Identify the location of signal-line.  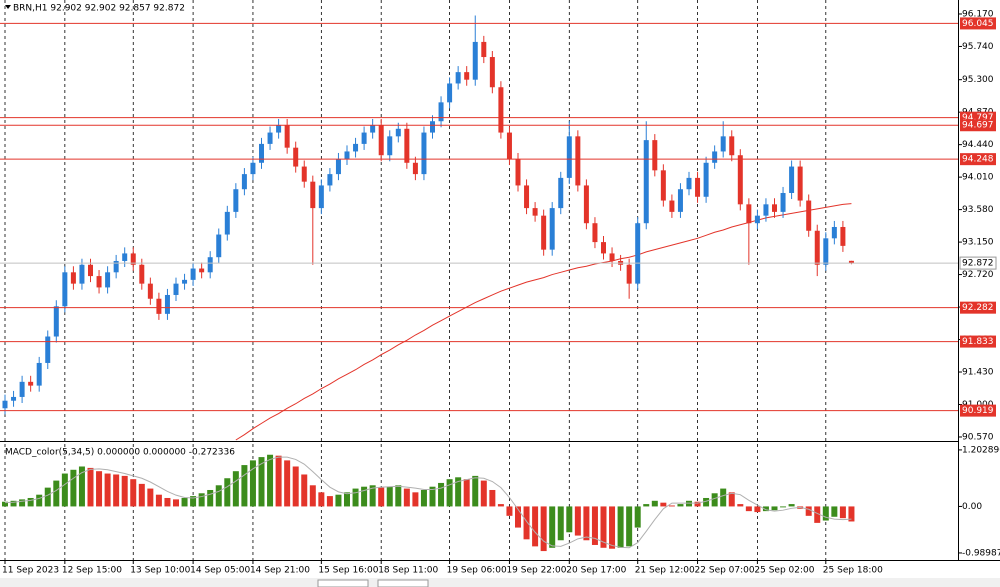
(428, 502).